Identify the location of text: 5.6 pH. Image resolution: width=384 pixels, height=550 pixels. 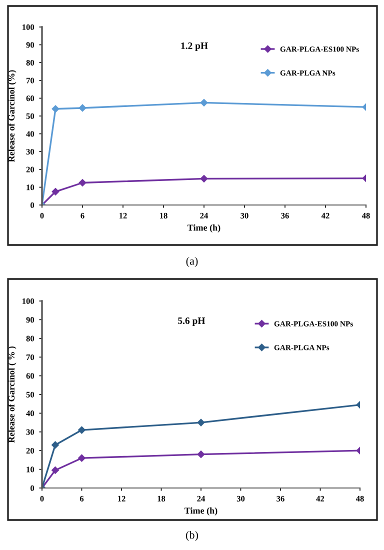
(192, 321).